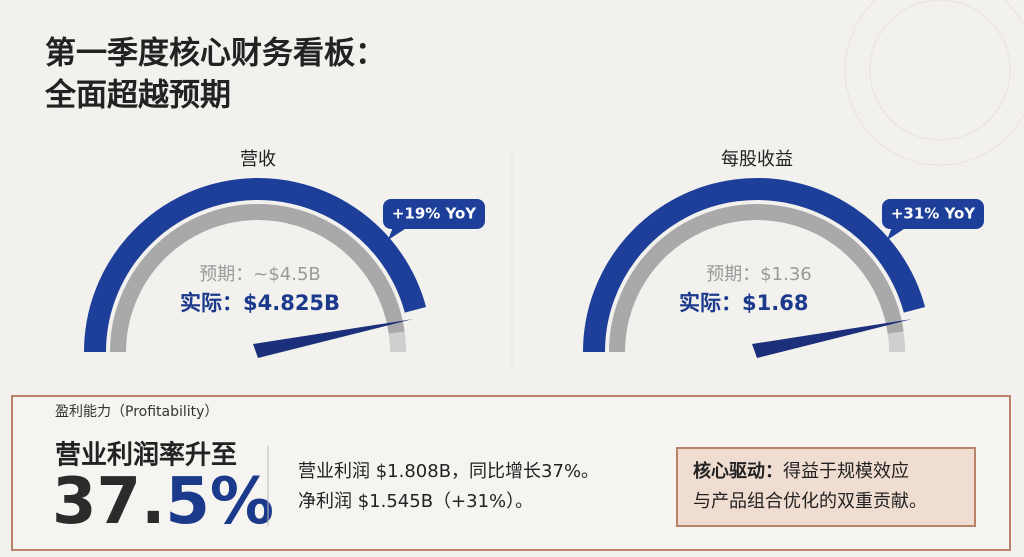 This screenshot has height=557, width=1024. What do you see at coordinates (738, 471) in the screenshot?
I see `driver-label: 核心驱动：` at bounding box center [738, 471].